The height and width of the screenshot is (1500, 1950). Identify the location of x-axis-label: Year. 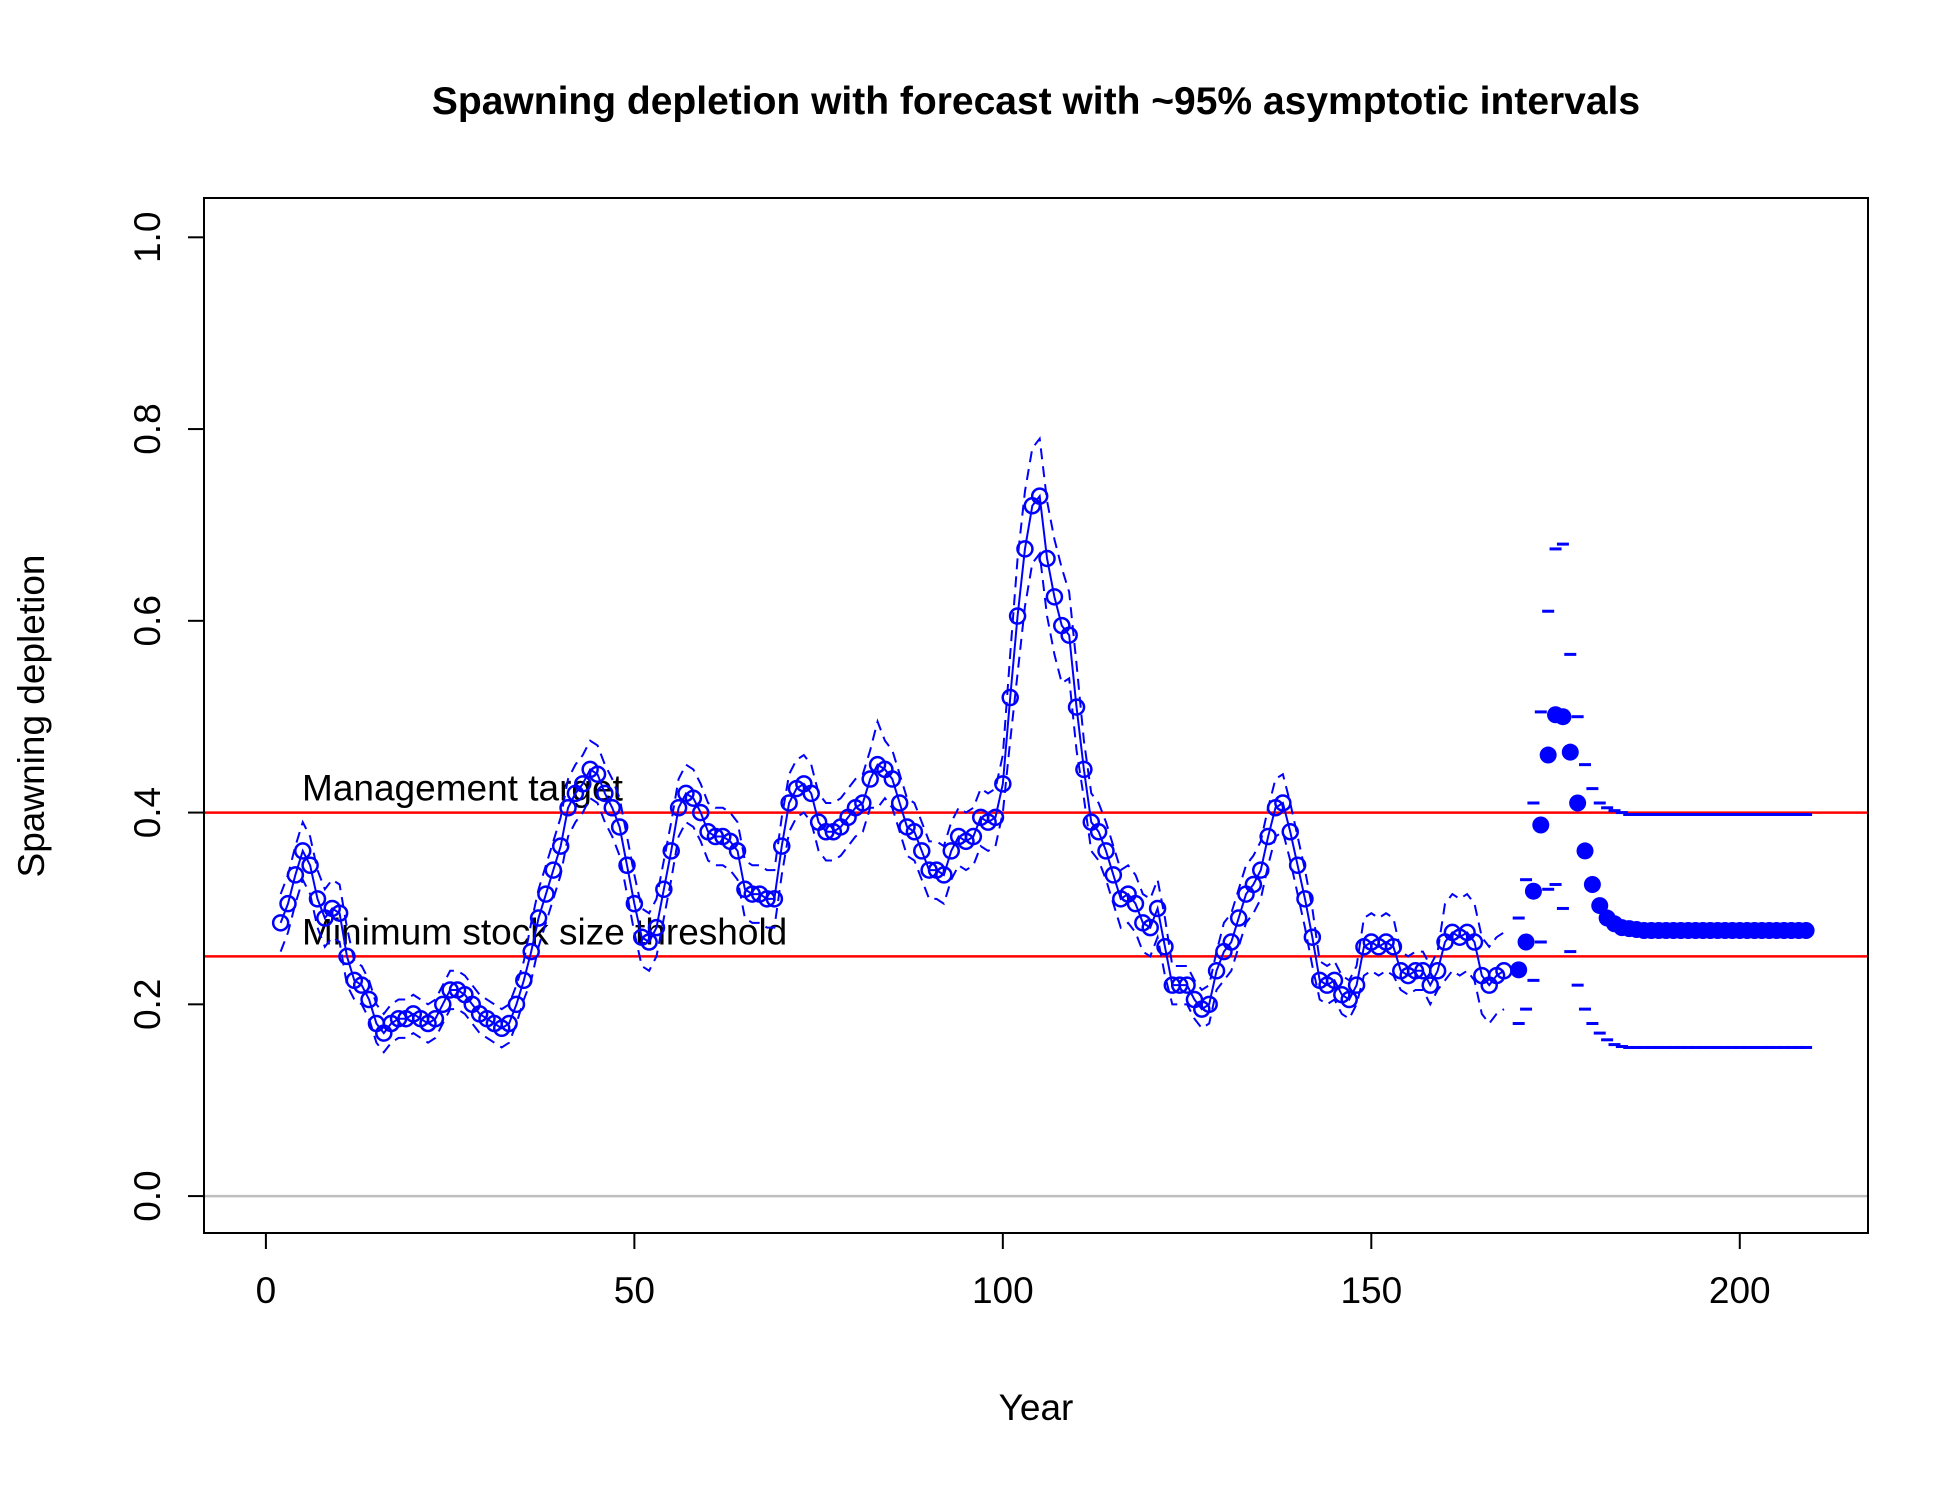
(1036, 1407).